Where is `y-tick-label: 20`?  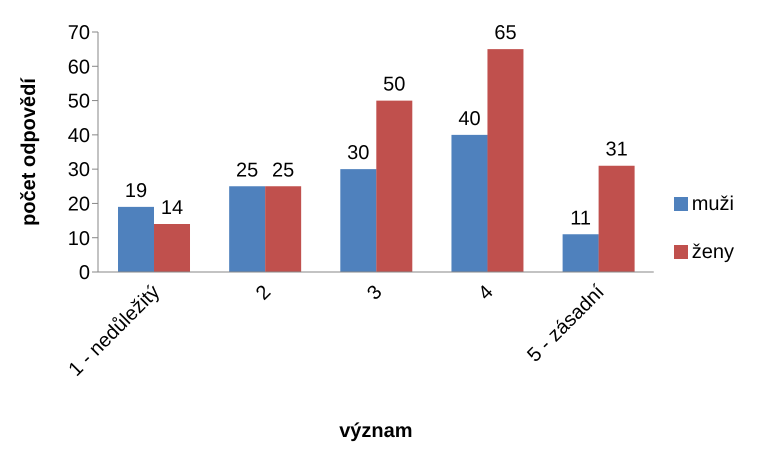
y-tick-label: 20 is located at coordinates (79, 205).